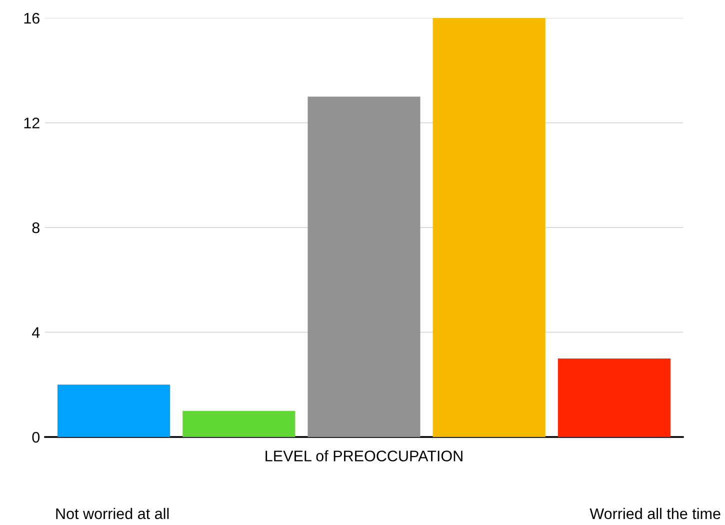  What do you see at coordinates (112, 514) in the screenshot?
I see `text: Not worried at all` at bounding box center [112, 514].